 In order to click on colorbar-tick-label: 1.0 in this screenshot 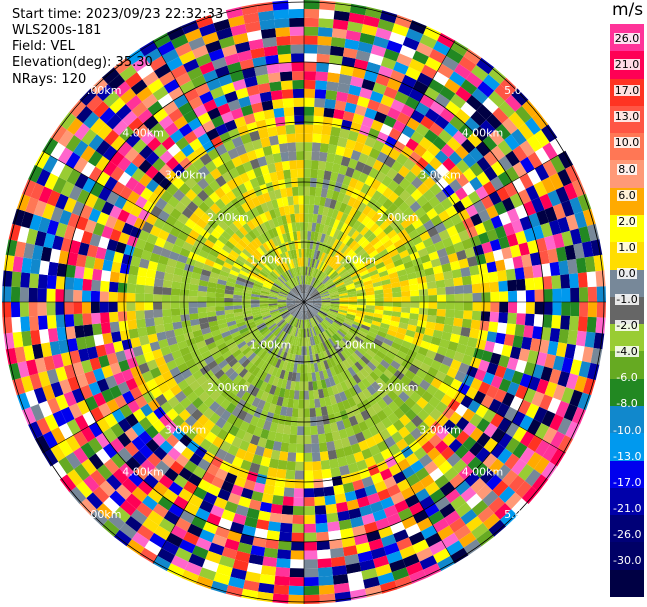, I will do `click(627, 247)`.